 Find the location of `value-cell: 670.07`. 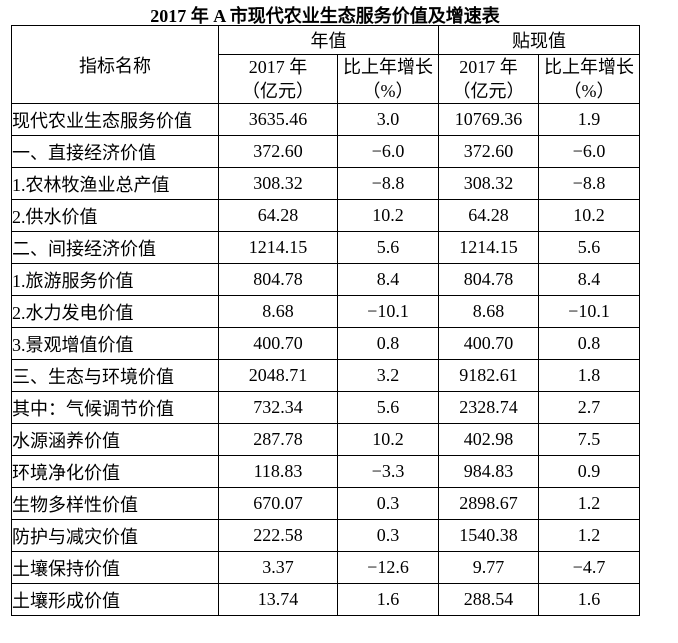

value-cell: 670.07 is located at coordinates (278, 503).